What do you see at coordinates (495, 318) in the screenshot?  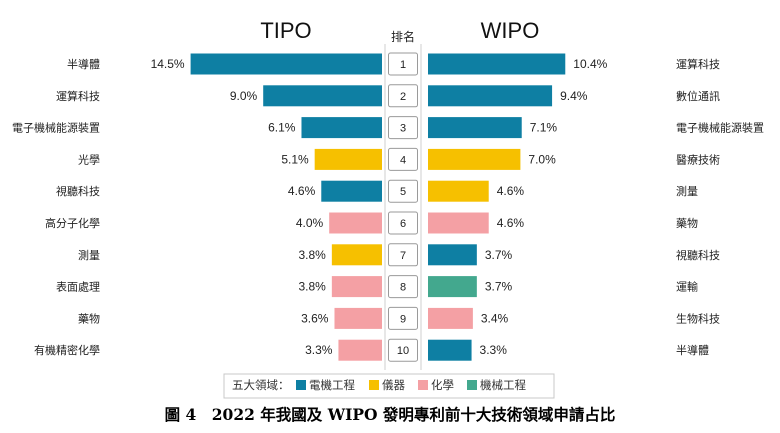 I see `wipo-value-label: 3.4%` at bounding box center [495, 318].